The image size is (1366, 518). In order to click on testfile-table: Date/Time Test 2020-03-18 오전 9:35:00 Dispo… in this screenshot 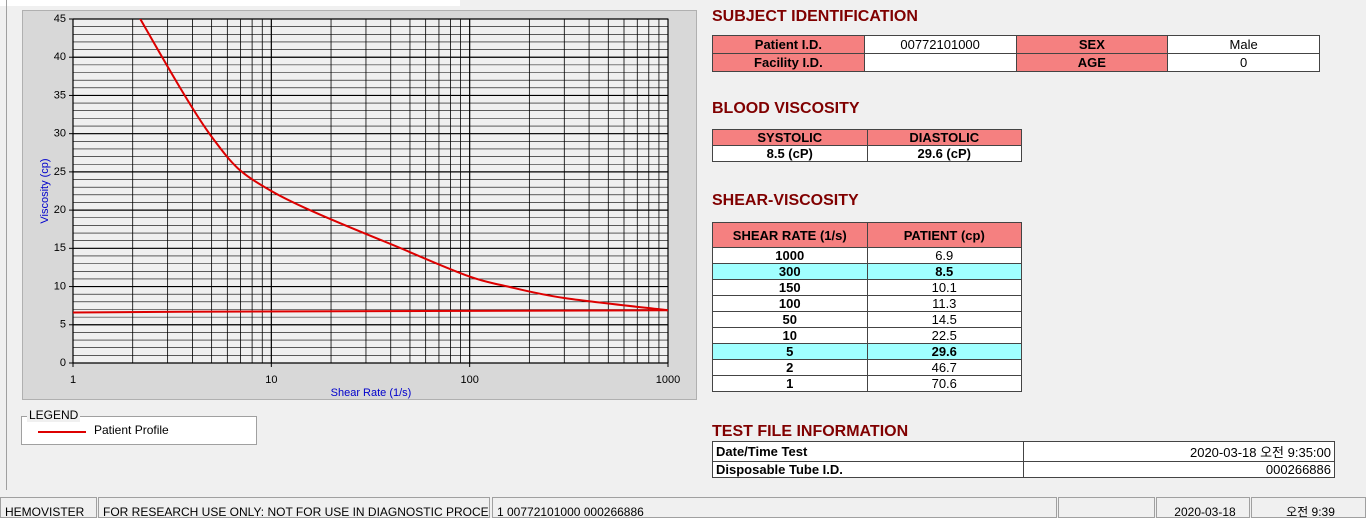, I will do `click(1023, 459)`.